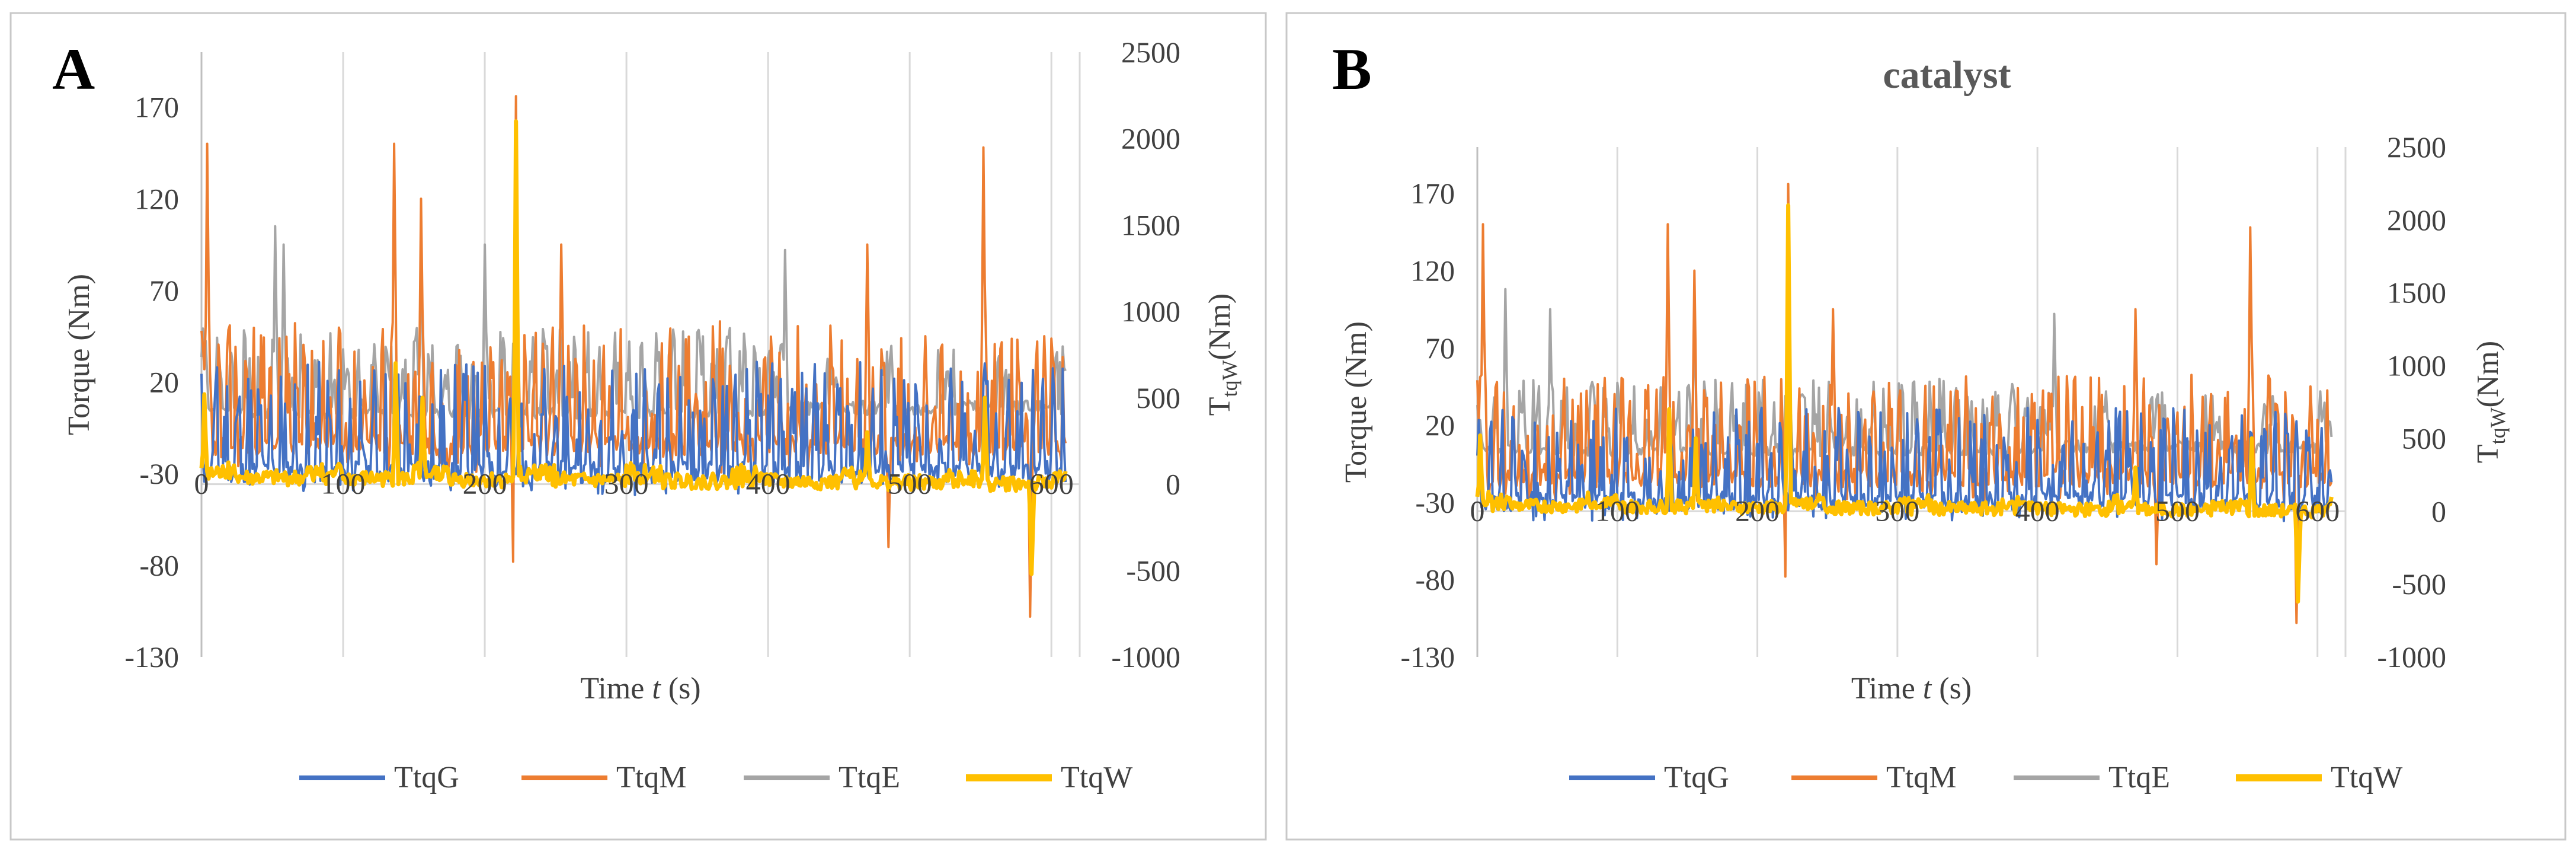 Image resolution: width=2576 pixels, height=849 pixels. What do you see at coordinates (633, 428) in the screenshot?
I see `series-line-ttqg` at bounding box center [633, 428].